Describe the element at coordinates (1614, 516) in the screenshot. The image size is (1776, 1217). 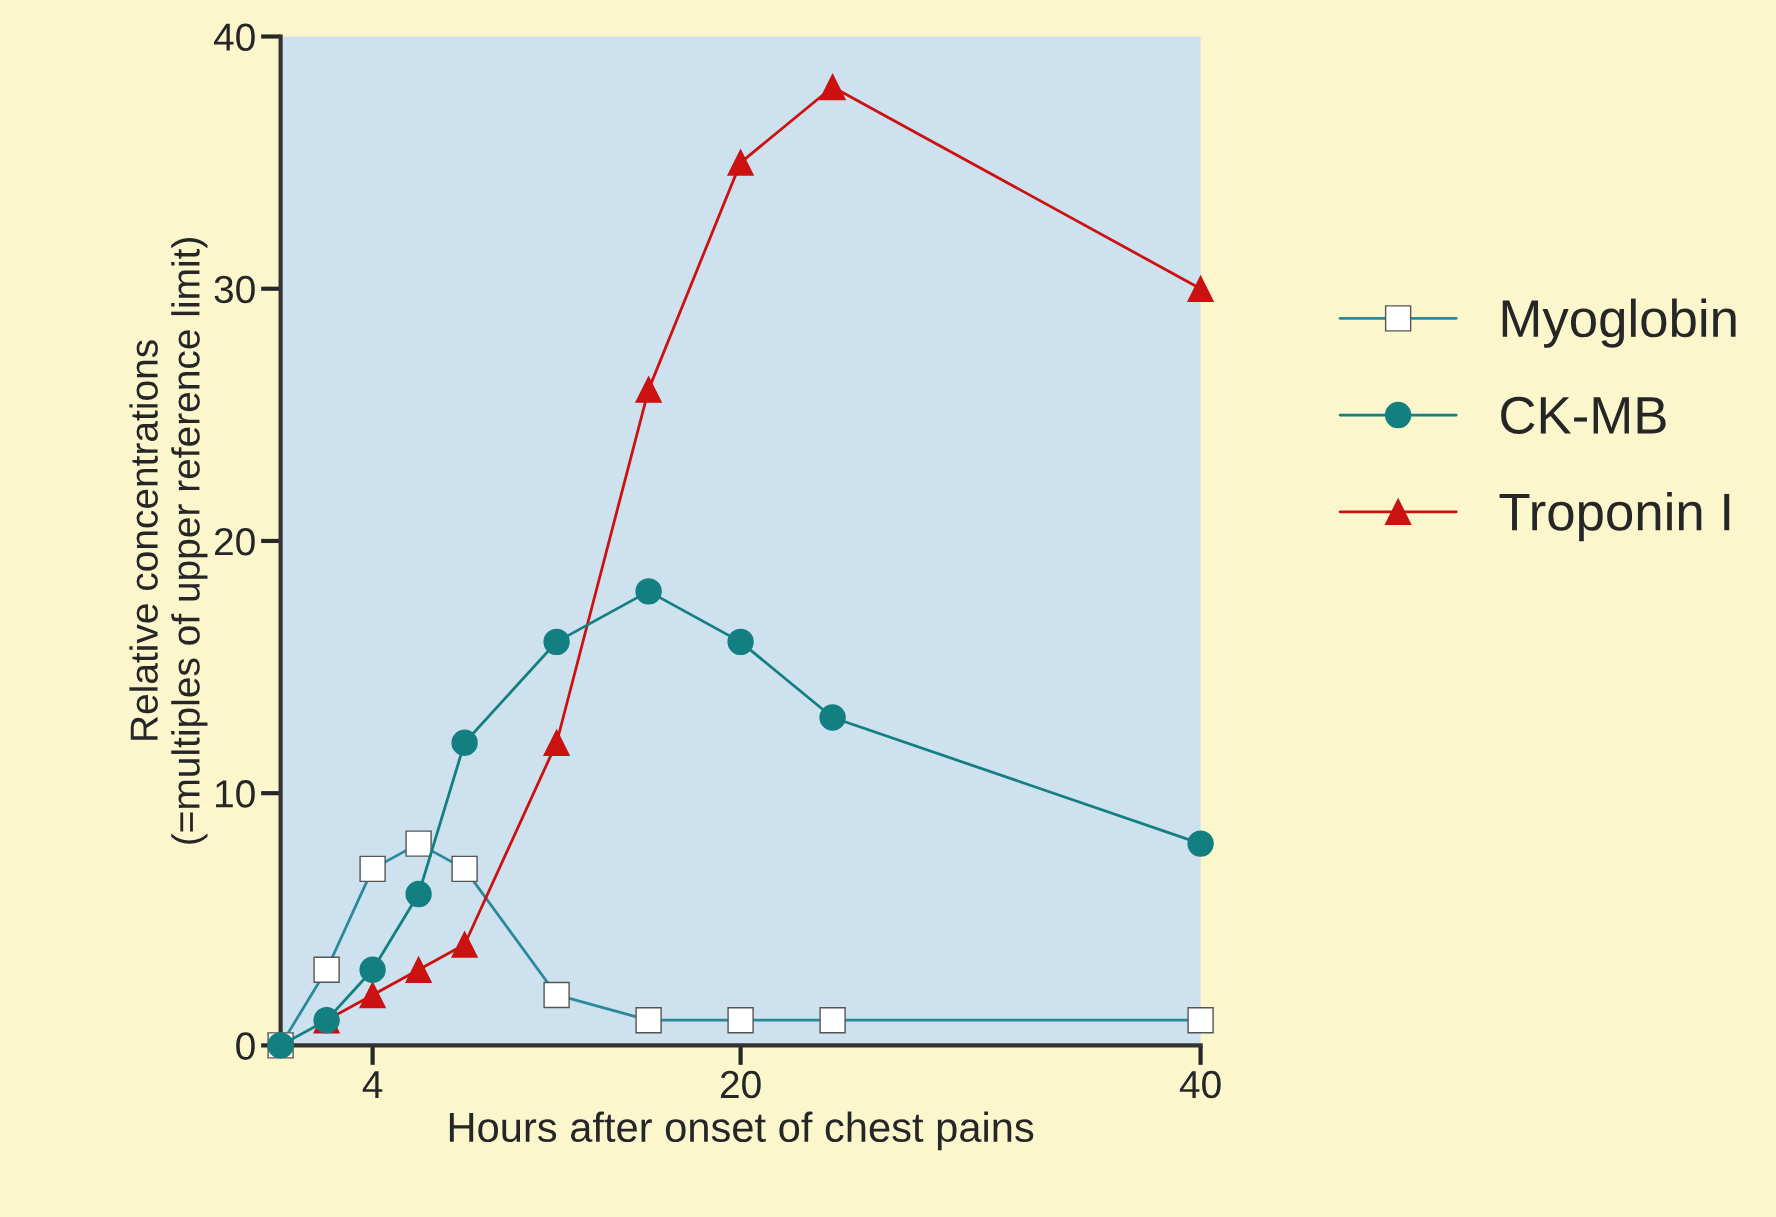
I see `legend-label: Troponin I` at that location.